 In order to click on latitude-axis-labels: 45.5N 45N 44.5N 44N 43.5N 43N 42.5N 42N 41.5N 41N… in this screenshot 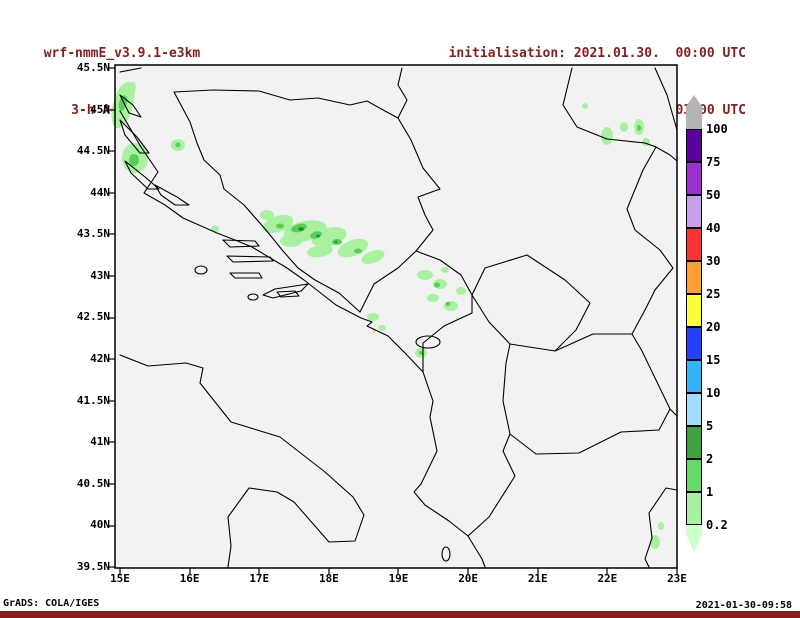, I will do `click(85, 317)`.